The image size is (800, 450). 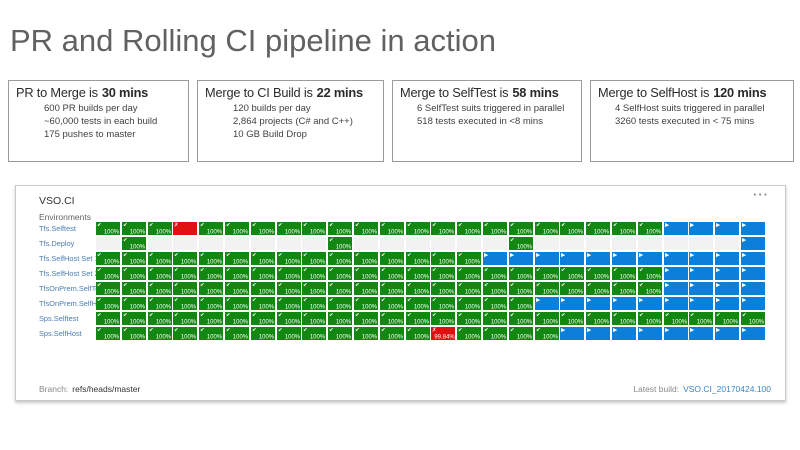 What do you see at coordinates (67, 258) in the screenshot?
I see `environment-link: Tfs.SelfHost Set 1` at bounding box center [67, 258].